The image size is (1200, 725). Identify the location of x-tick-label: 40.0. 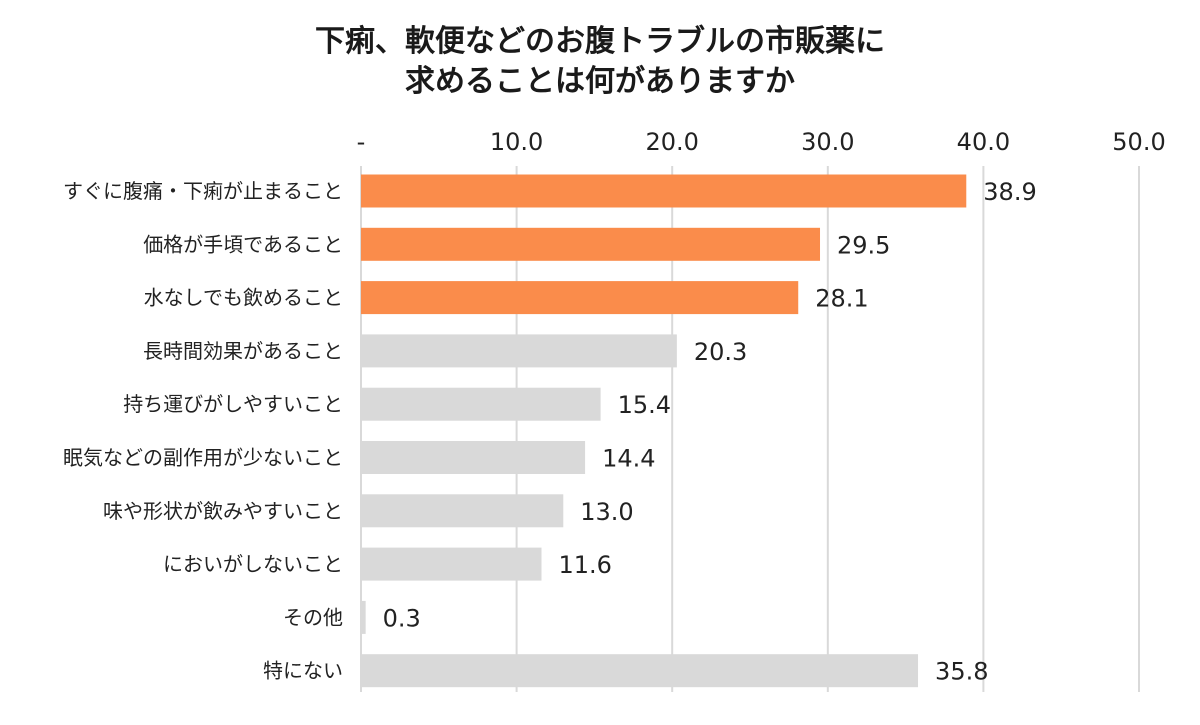
(983, 142).